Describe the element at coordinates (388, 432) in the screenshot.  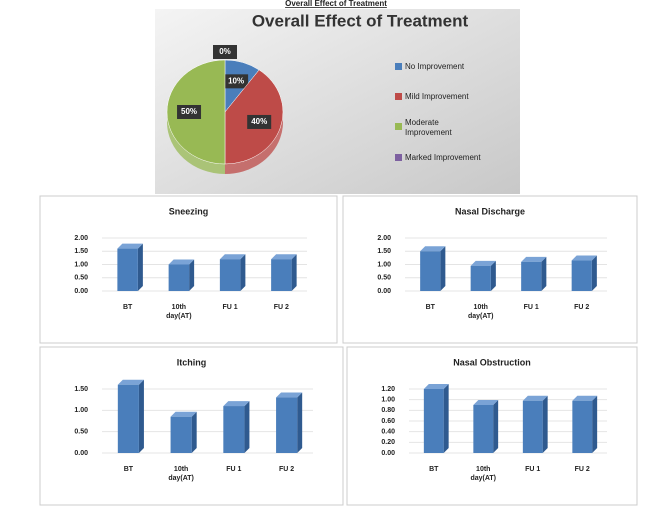
I see `y-tick-label: 0.40` at that location.